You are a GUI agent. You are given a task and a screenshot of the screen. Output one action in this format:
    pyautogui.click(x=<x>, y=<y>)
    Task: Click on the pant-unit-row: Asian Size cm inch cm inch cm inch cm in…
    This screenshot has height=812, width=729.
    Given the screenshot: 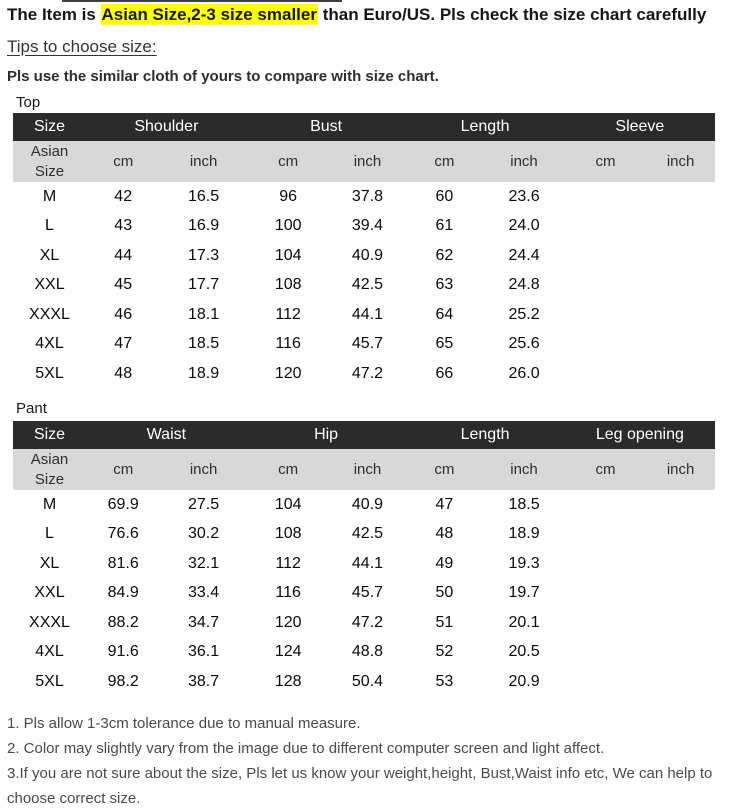 What is the action you would take?
    pyautogui.click(x=364, y=469)
    